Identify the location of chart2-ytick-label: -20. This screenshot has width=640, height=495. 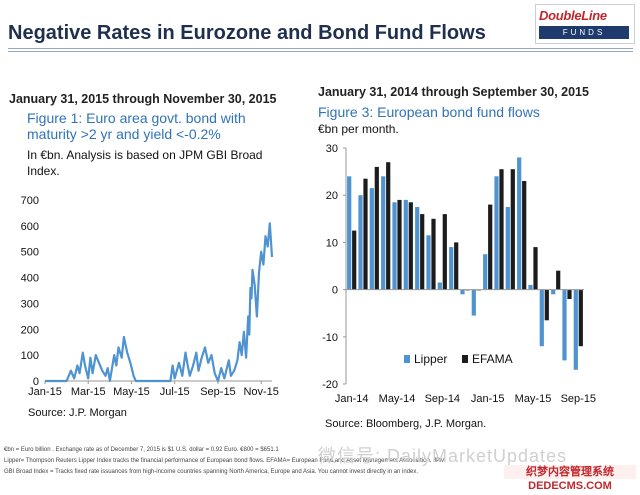
(330, 385).